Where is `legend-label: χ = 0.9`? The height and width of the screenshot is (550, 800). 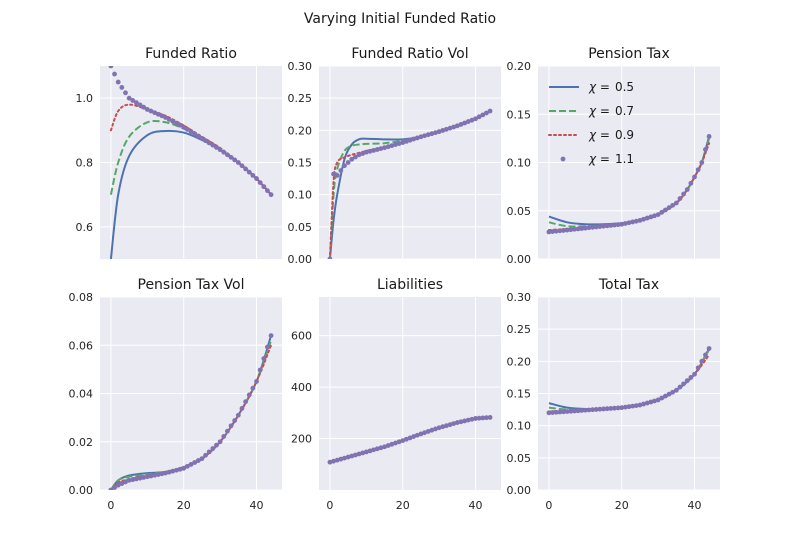
legend-label: χ = 0.9 is located at coordinates (611, 135).